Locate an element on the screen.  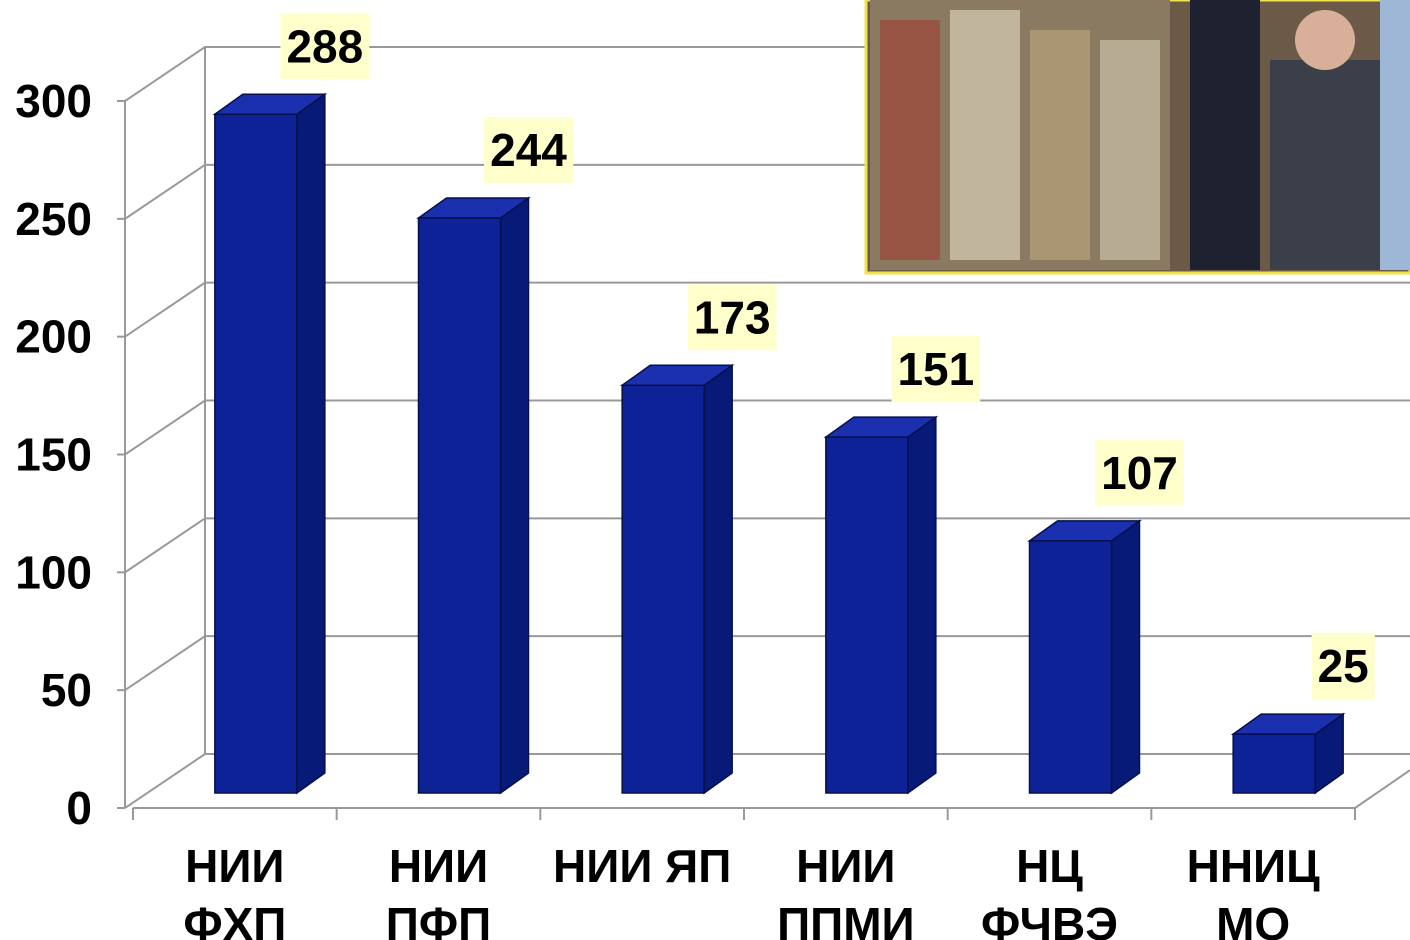
value-label: 107 is located at coordinates (1139, 473).